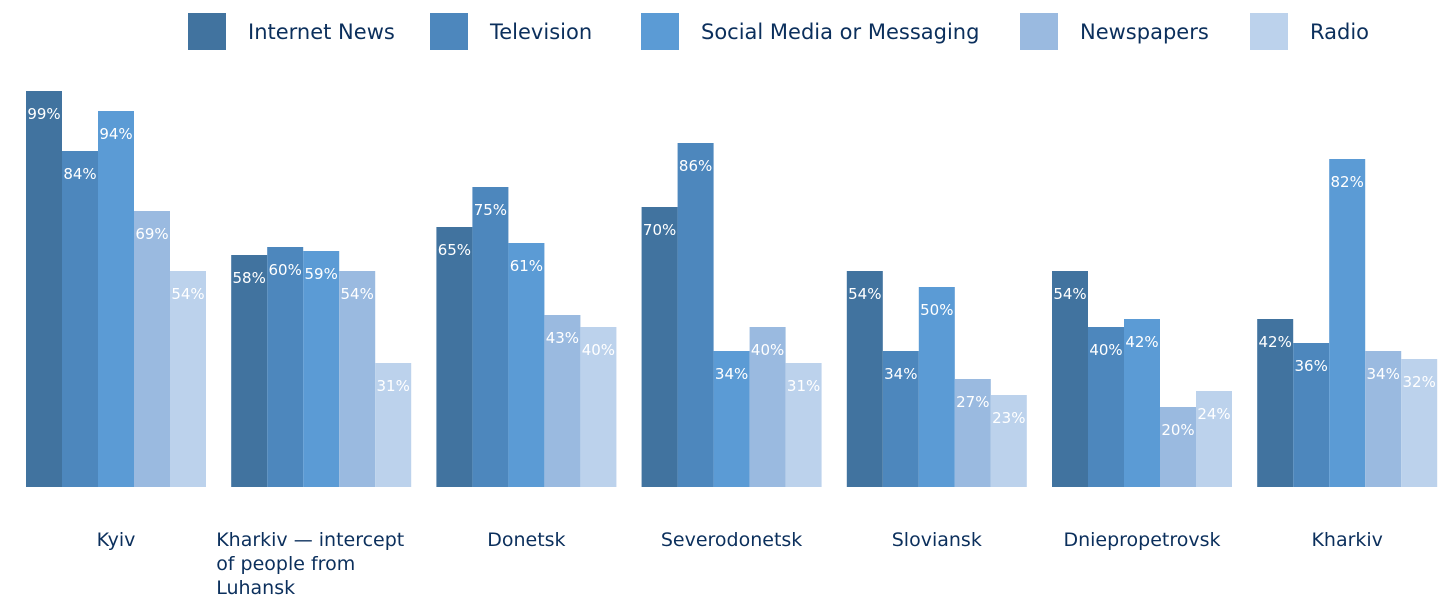  Describe the element at coordinates (79, 174) in the screenshot. I see `value-label: 84%` at that location.